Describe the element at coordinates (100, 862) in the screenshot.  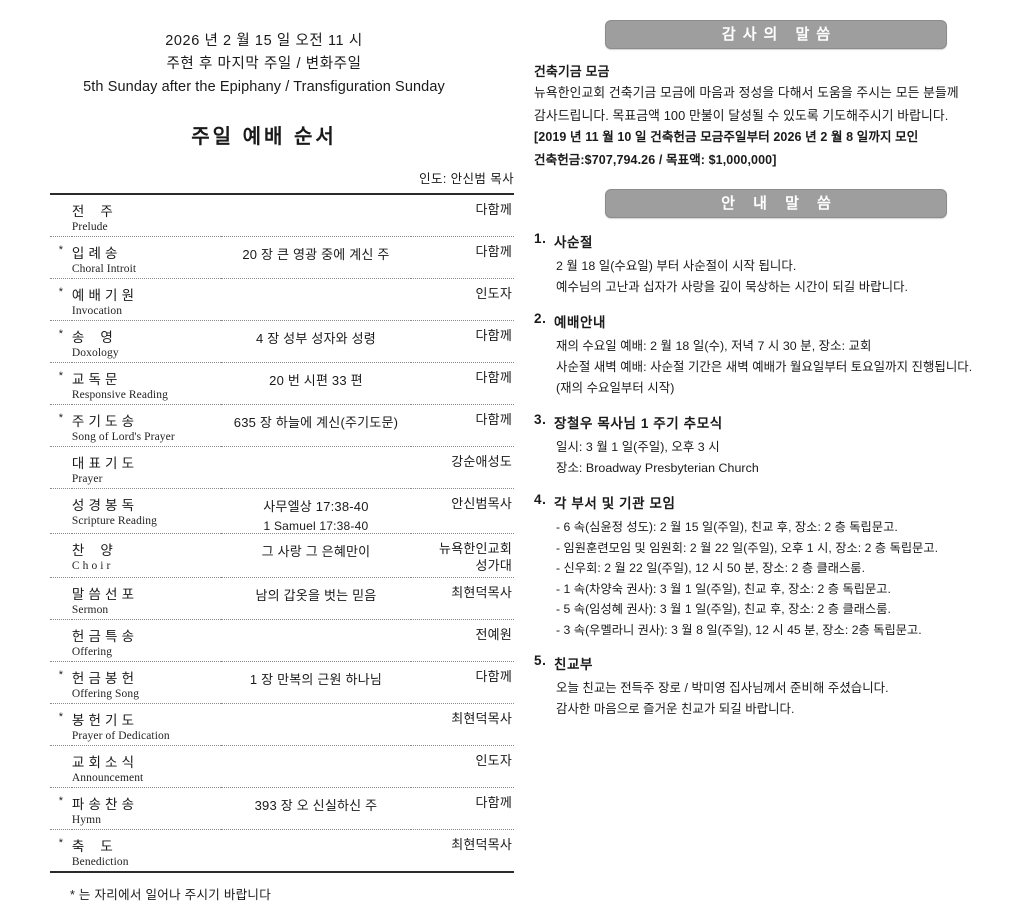
I see `order-item-english: Benediction` at that location.